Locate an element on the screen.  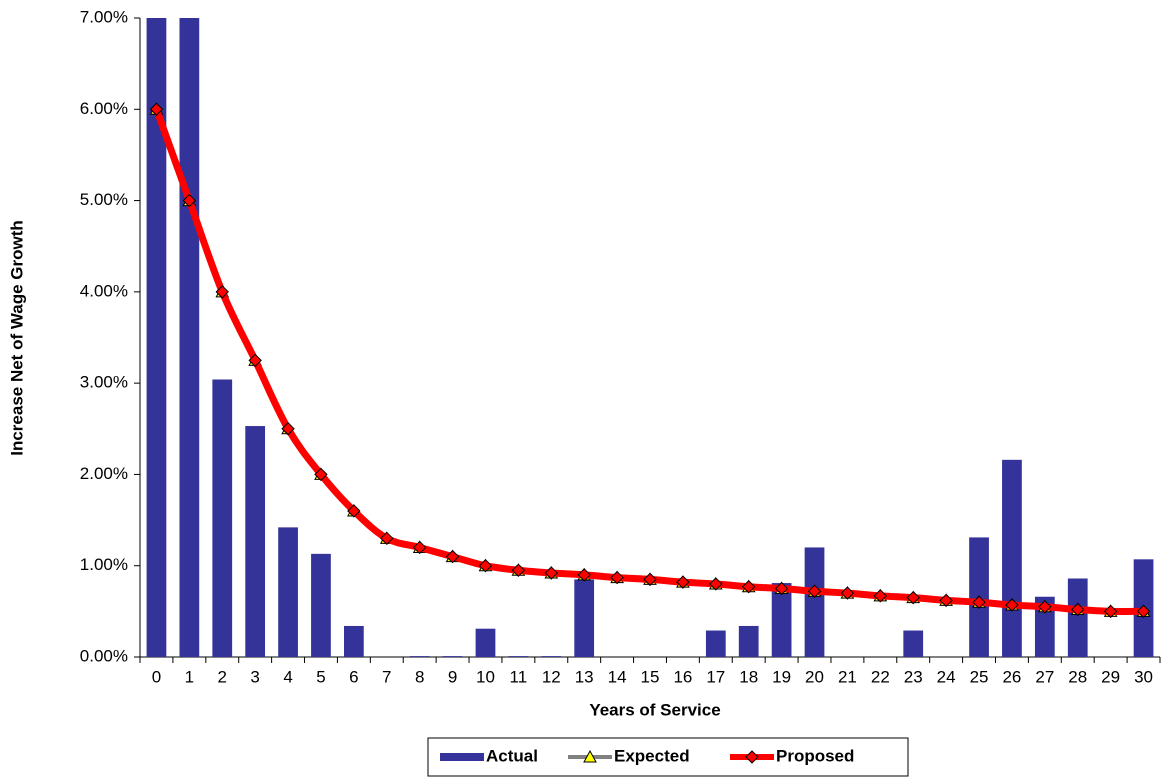
y-tick-label: 5.00% is located at coordinates (104, 199).